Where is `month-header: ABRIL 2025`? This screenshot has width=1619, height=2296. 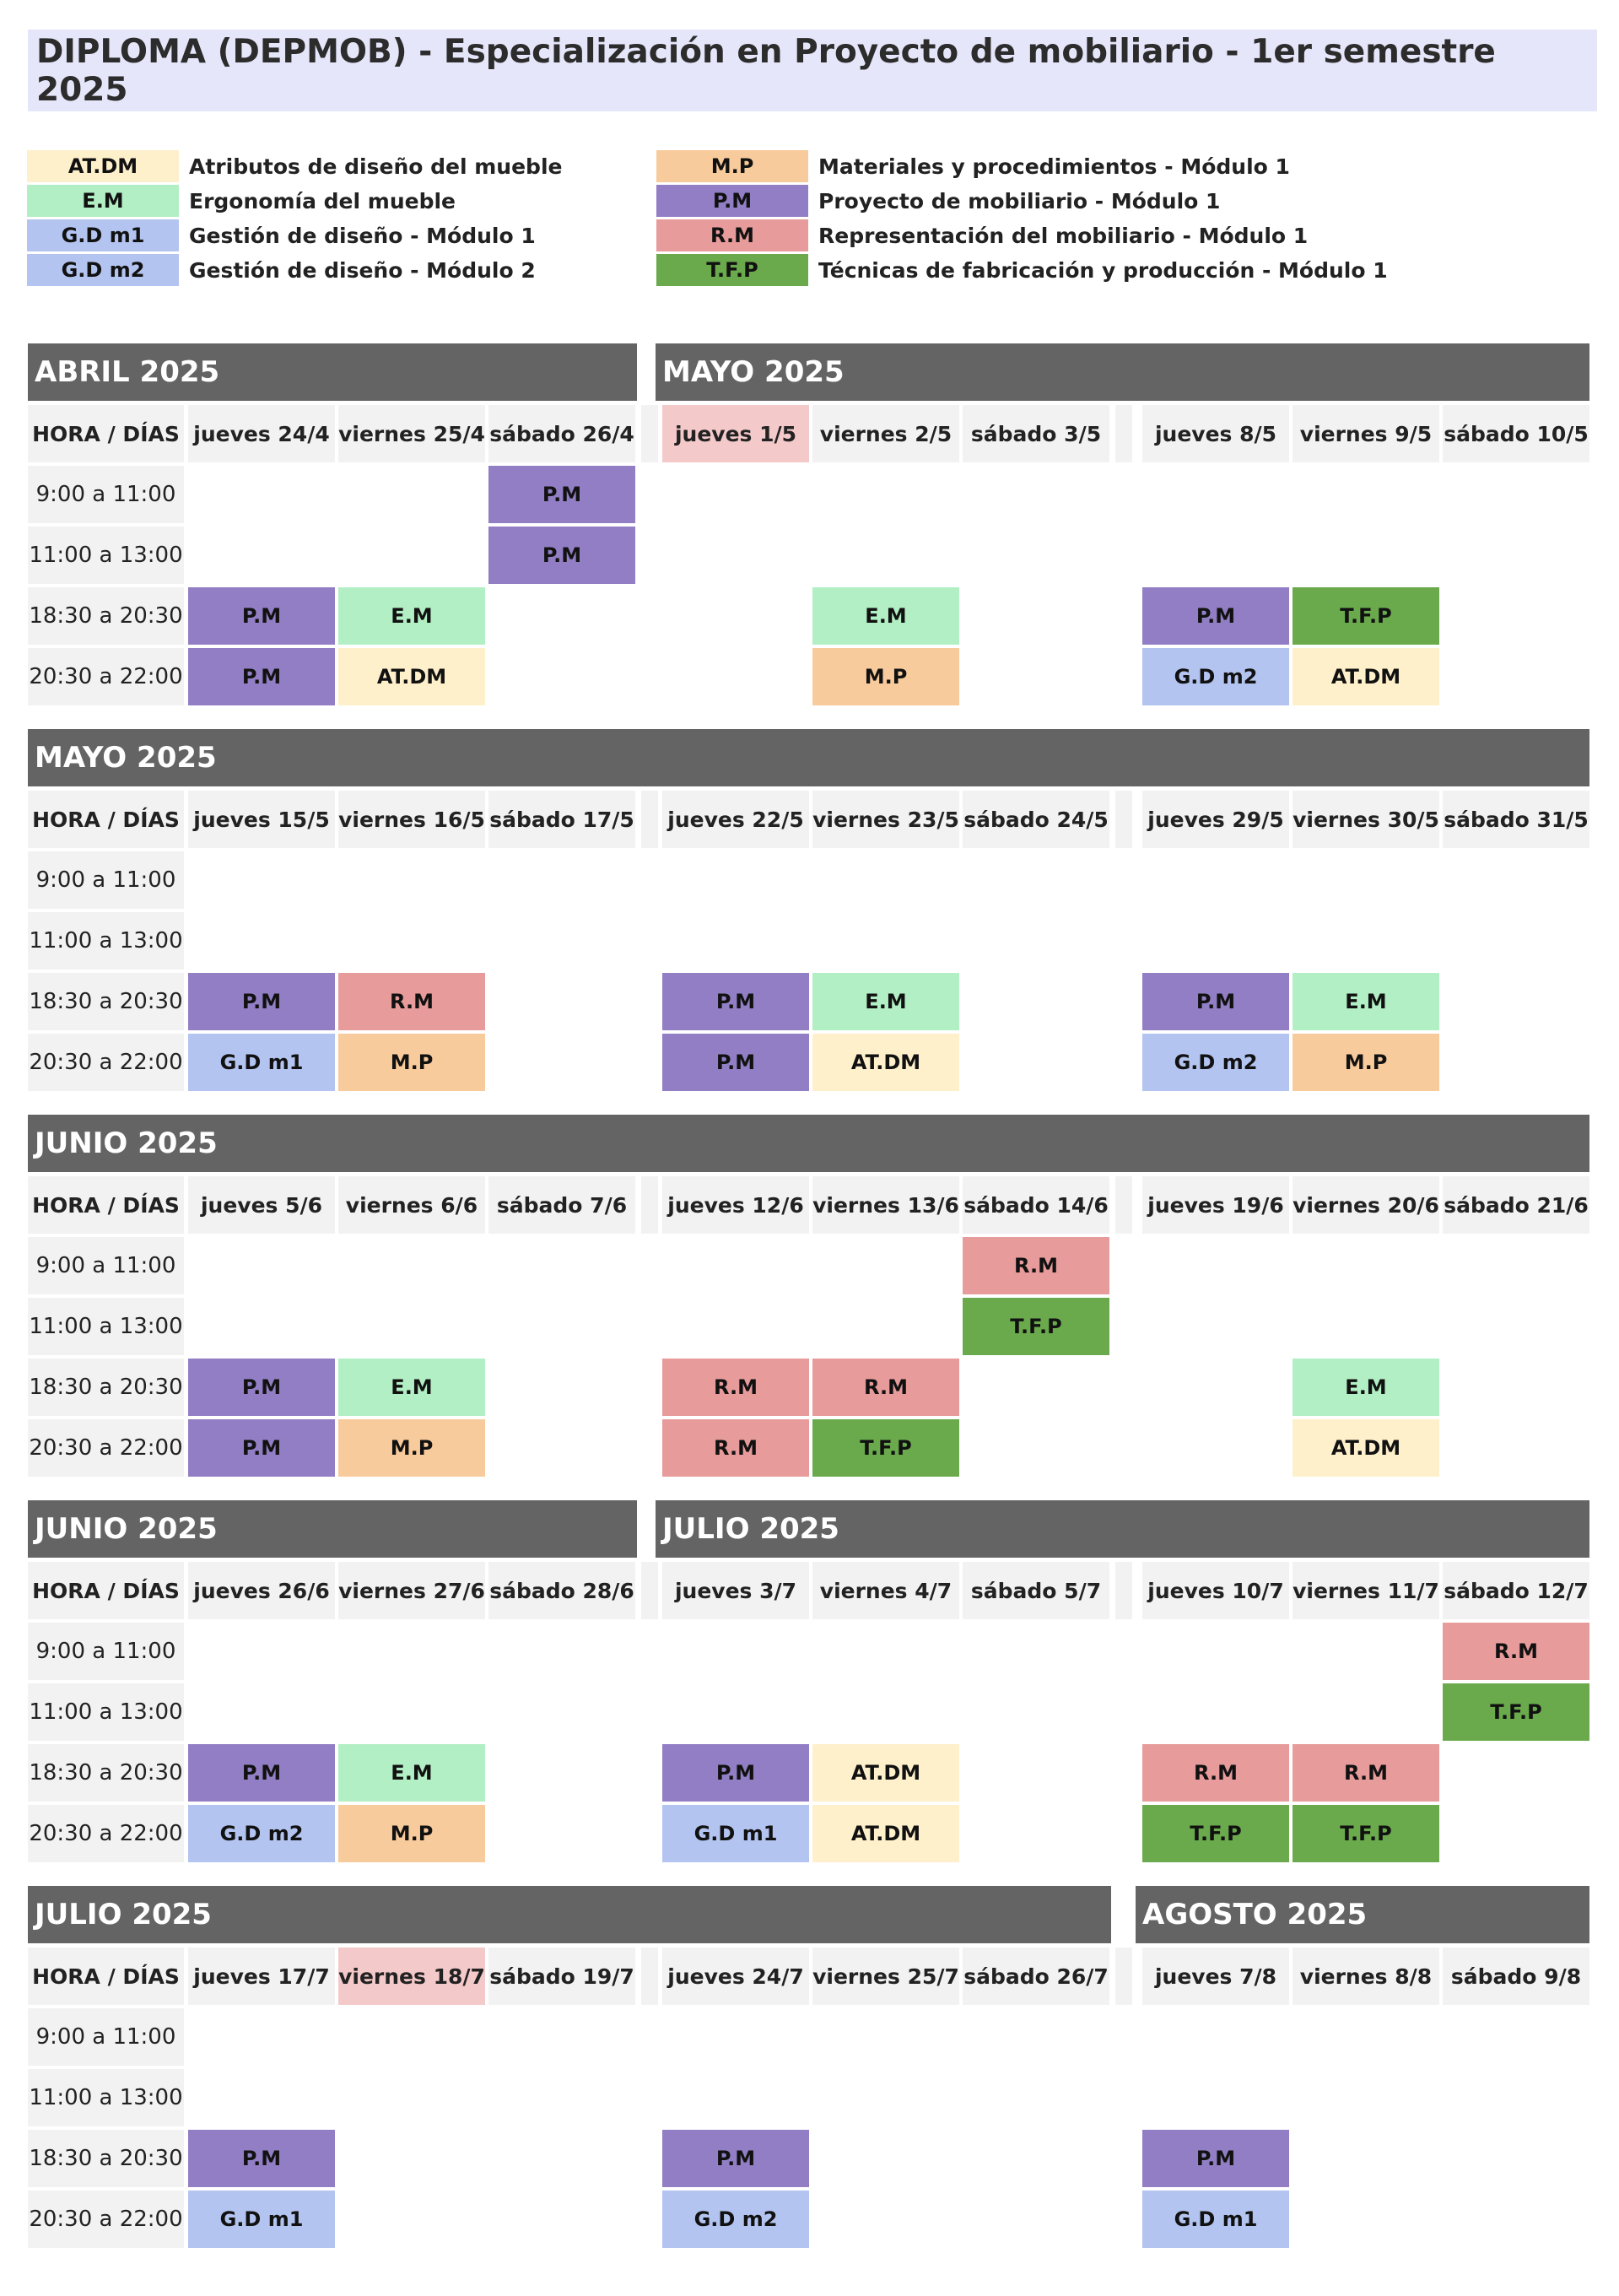
month-header: ABRIL 2025 is located at coordinates (332, 372).